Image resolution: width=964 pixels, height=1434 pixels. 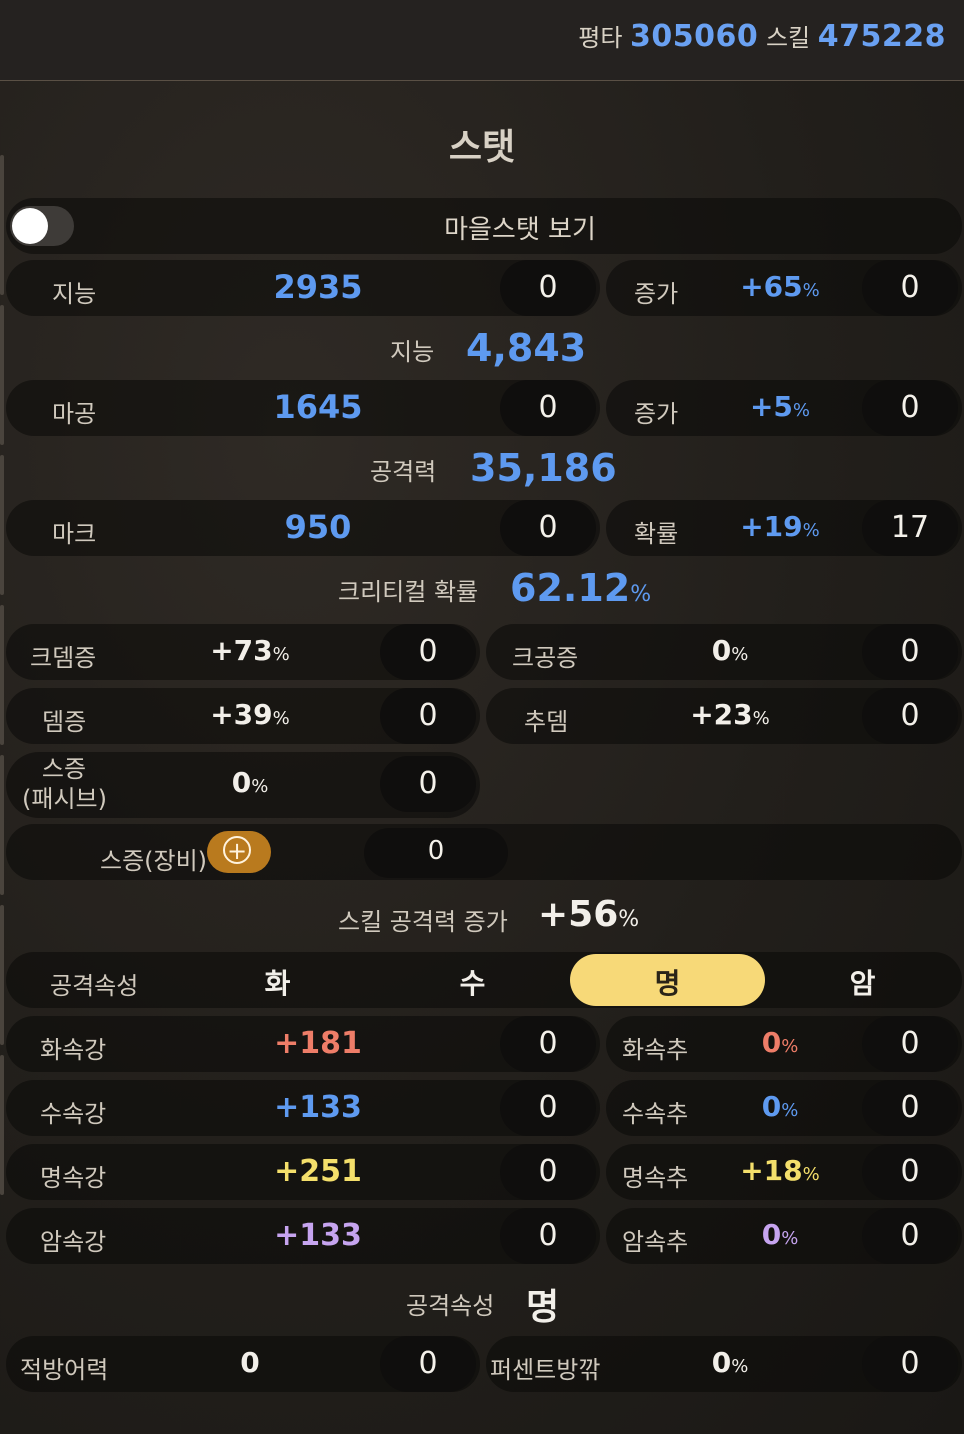 What do you see at coordinates (318, 1043) in the screenshot?
I see `fire-value: +181` at bounding box center [318, 1043].